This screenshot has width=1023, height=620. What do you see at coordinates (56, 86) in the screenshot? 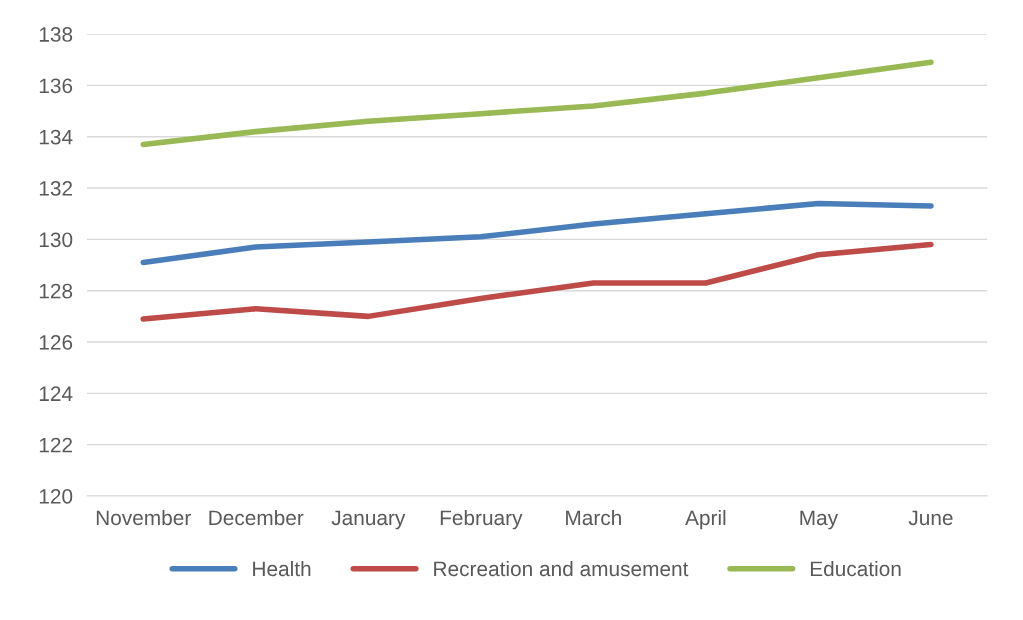
I see `y-tick-label: 136` at bounding box center [56, 86].